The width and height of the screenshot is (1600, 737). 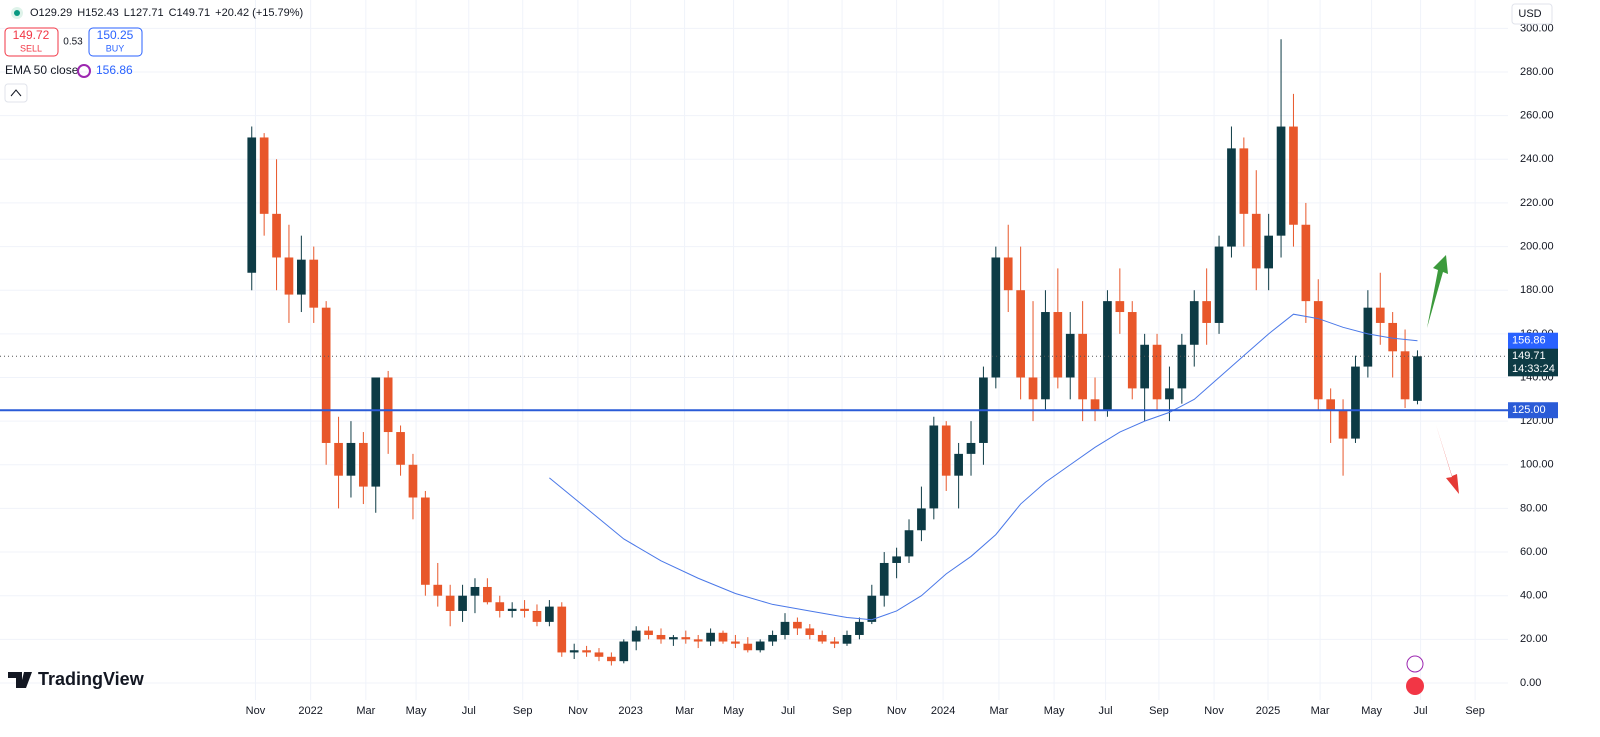 I want to click on currency-button, so click(x=1532, y=14).